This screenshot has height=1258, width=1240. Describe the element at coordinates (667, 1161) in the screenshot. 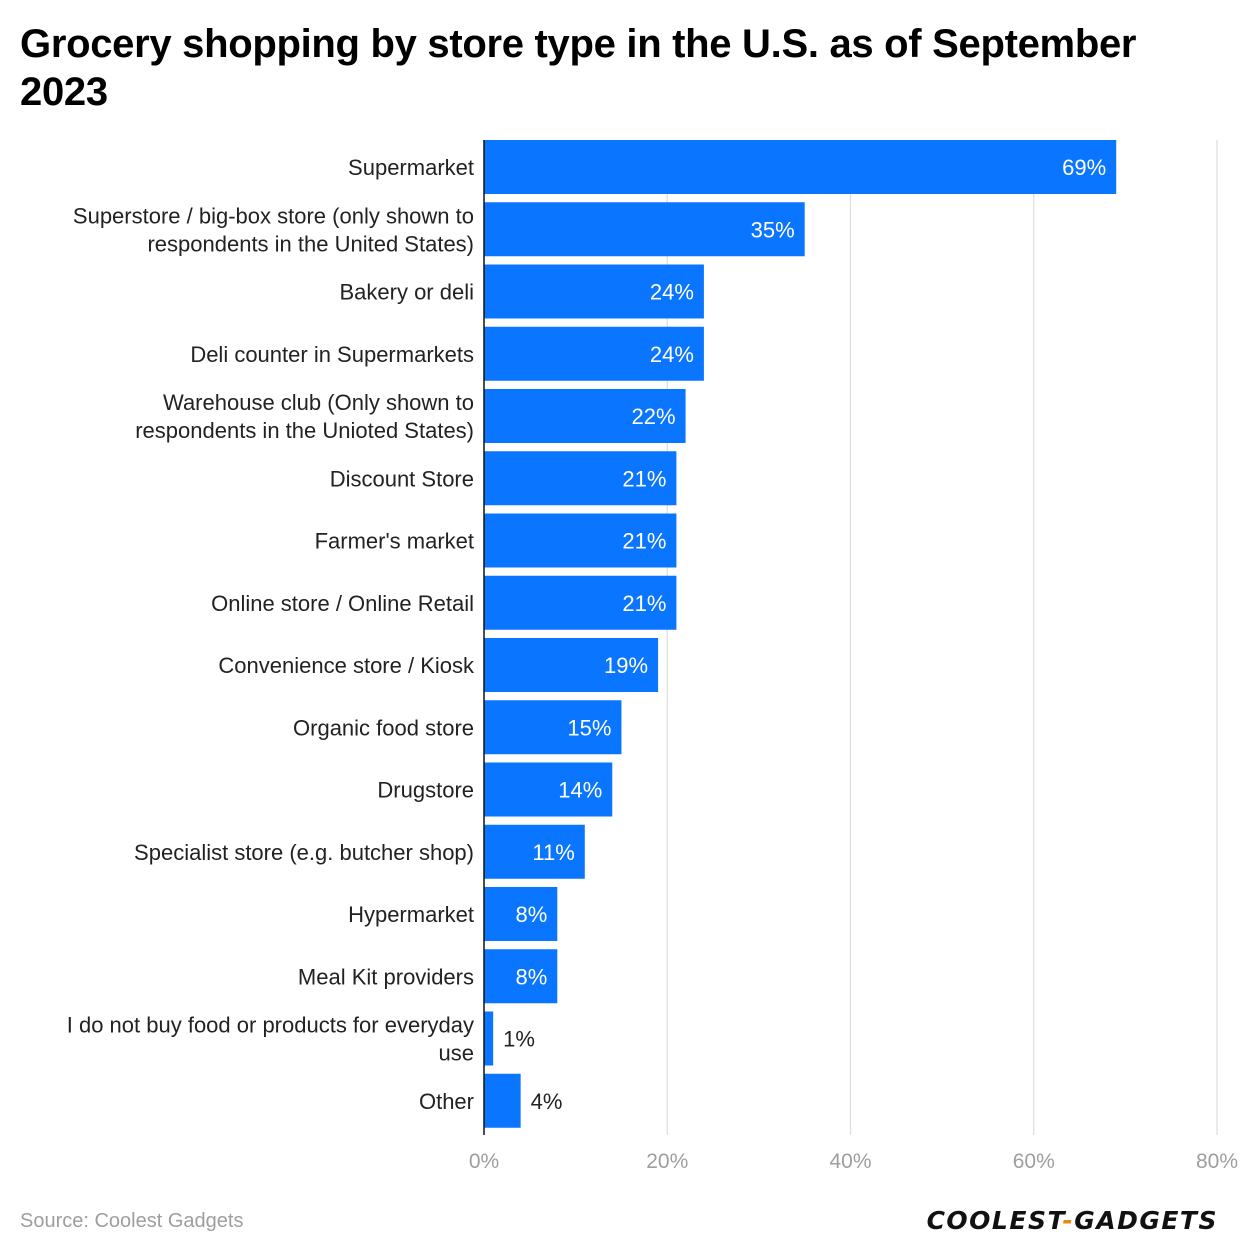

I see `x-tick-label: 20%` at that location.